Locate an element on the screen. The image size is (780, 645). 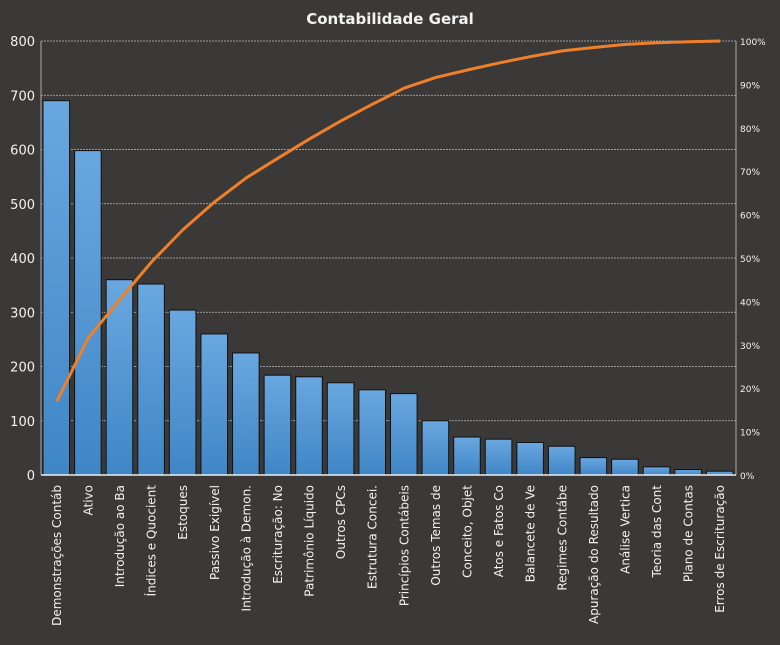
x-tick-label: Teoria das Cont is located at coordinates (657, 532).